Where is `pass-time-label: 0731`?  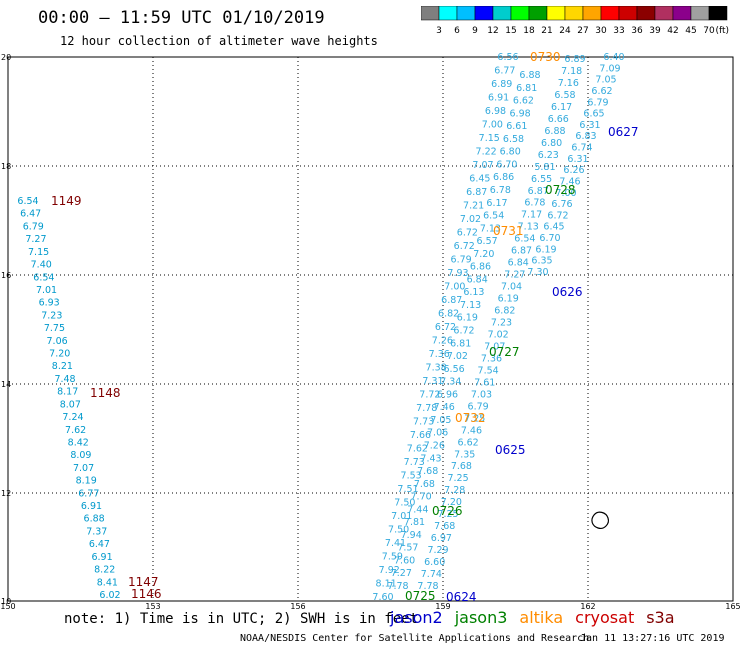
pass-time-label: 0731 is located at coordinates (508, 231).